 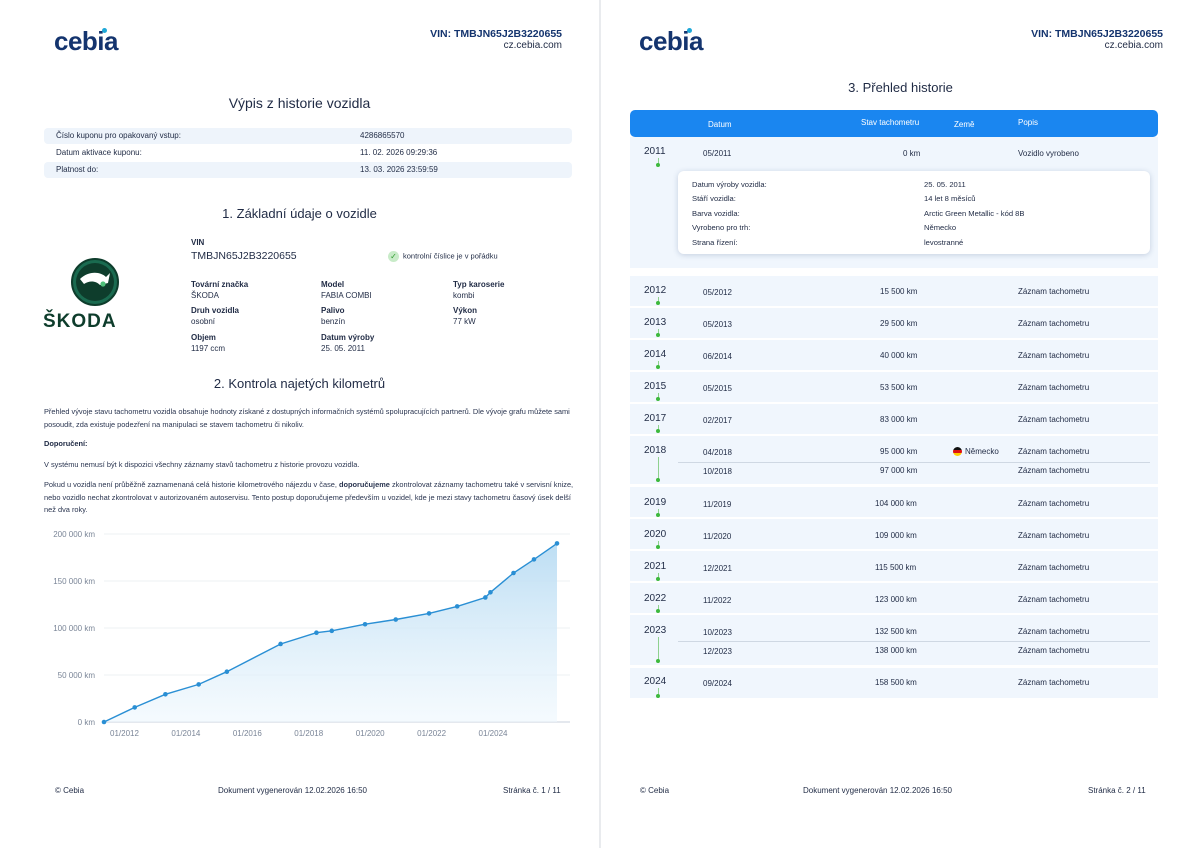 What do you see at coordinates (655, 322) in the screenshot?
I see `year-label: 2013` at bounding box center [655, 322].